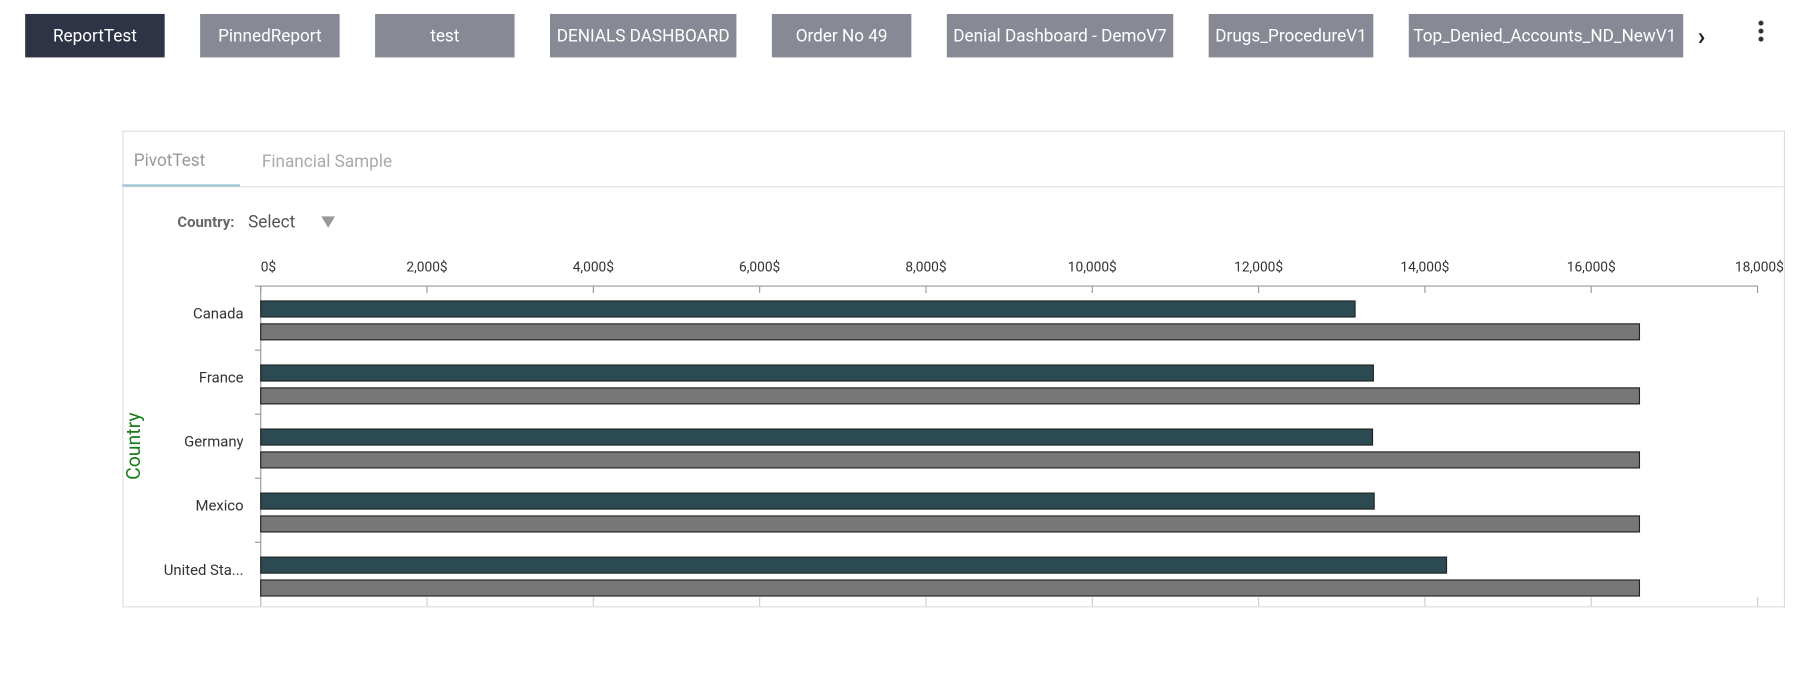 The height and width of the screenshot is (690, 1793). Describe the element at coordinates (925, 266) in the screenshot. I see `x-tick-label: 8,000$` at that location.